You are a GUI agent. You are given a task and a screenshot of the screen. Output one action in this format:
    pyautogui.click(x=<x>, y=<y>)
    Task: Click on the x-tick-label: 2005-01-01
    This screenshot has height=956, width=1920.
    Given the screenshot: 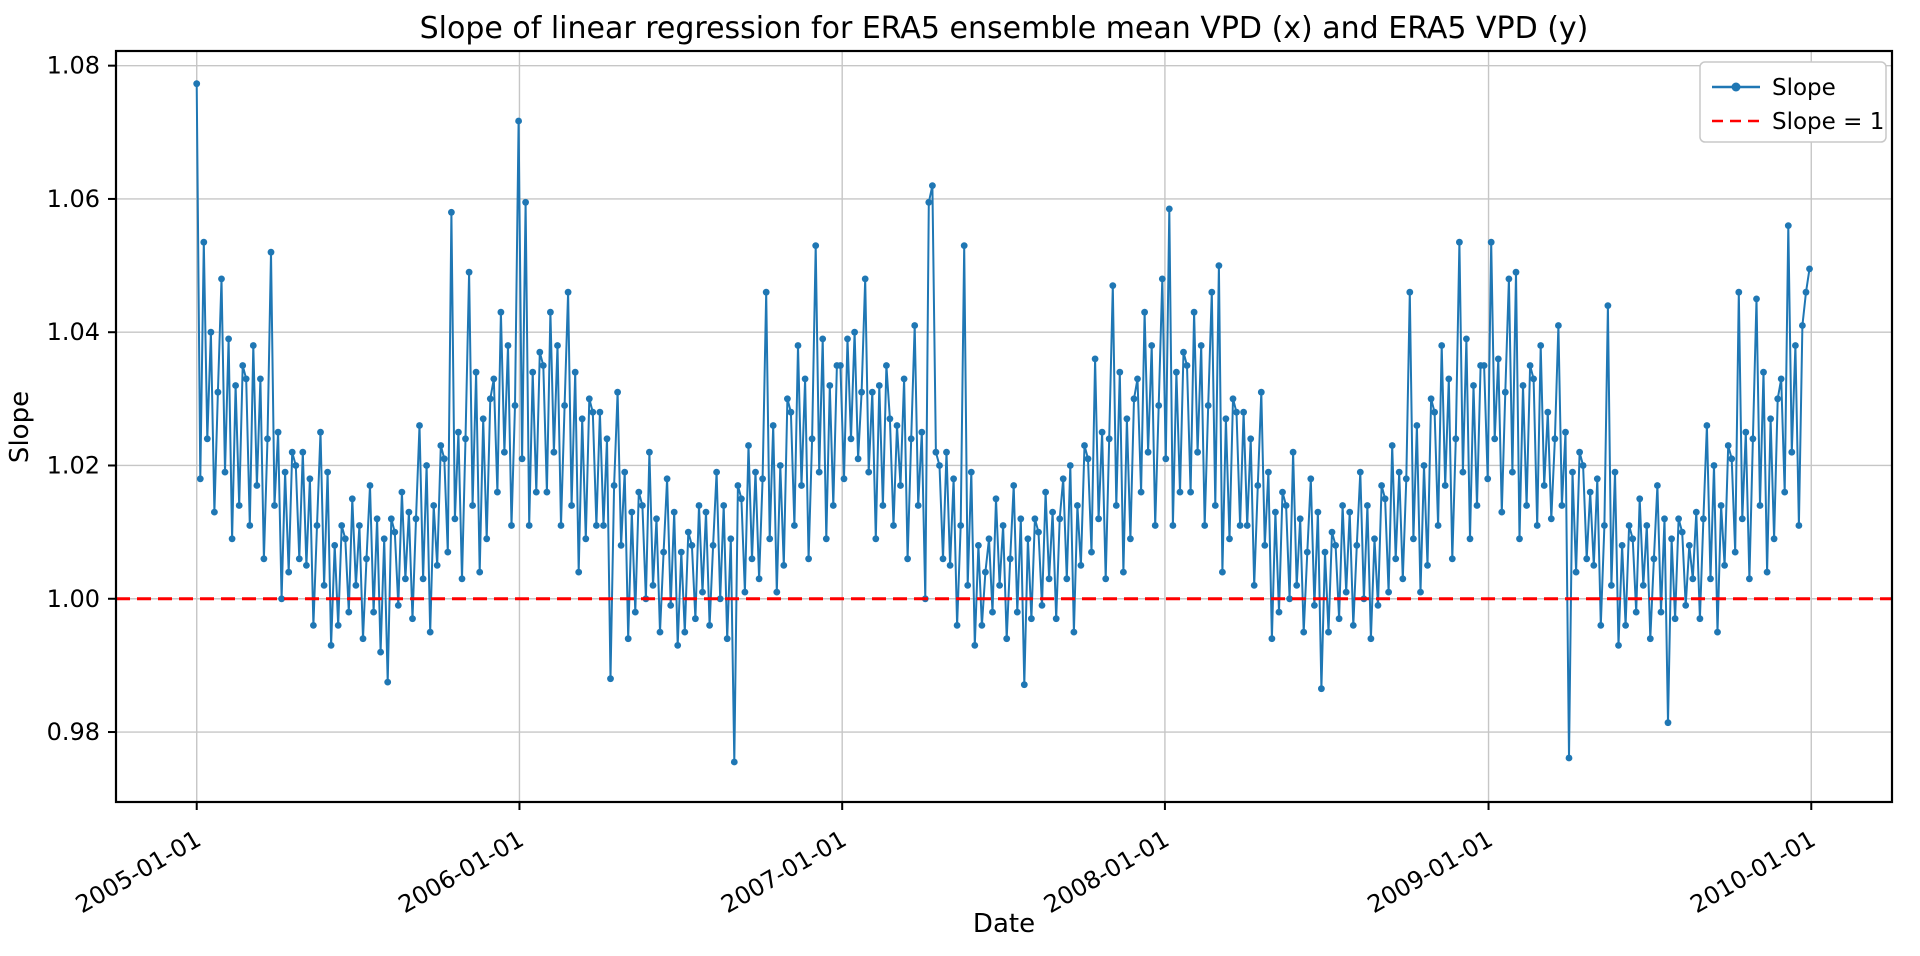 What is the action you would take?
    pyautogui.click(x=138, y=872)
    